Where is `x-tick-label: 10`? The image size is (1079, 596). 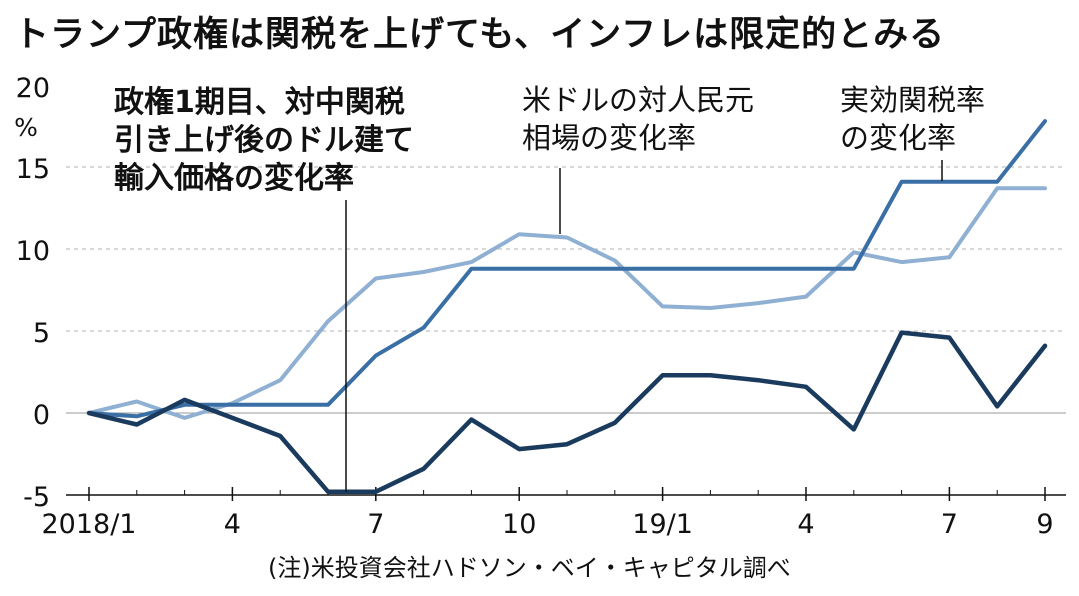
x-tick-label: 10 is located at coordinates (519, 524).